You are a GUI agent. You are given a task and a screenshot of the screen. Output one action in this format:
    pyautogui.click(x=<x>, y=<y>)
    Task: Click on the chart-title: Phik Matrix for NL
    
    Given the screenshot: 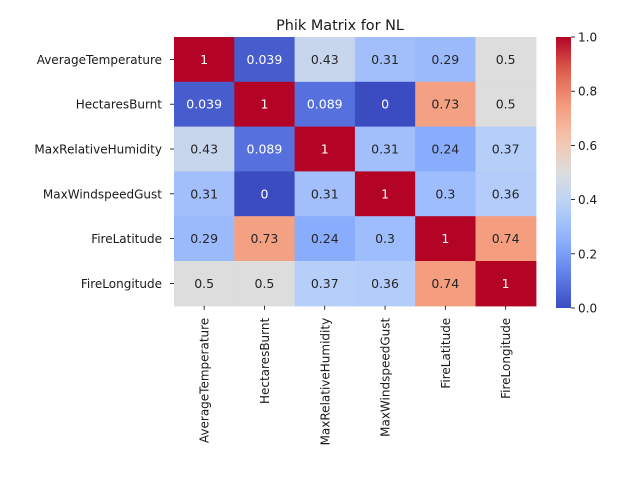 What is the action you would take?
    pyautogui.click(x=340, y=26)
    